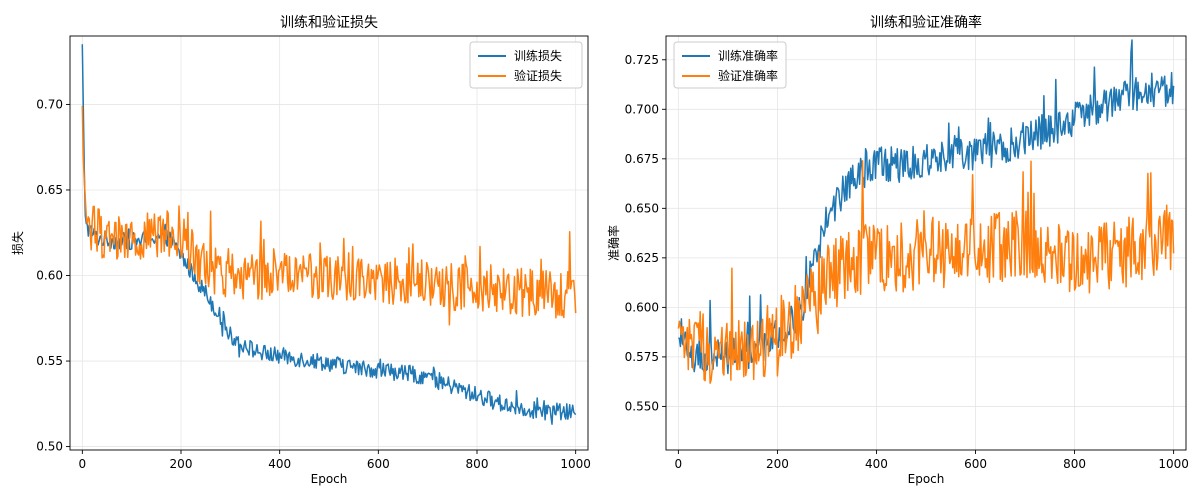  What do you see at coordinates (538, 55) in the screenshot?
I see `legend-label-0: 训练损失` at bounding box center [538, 55].